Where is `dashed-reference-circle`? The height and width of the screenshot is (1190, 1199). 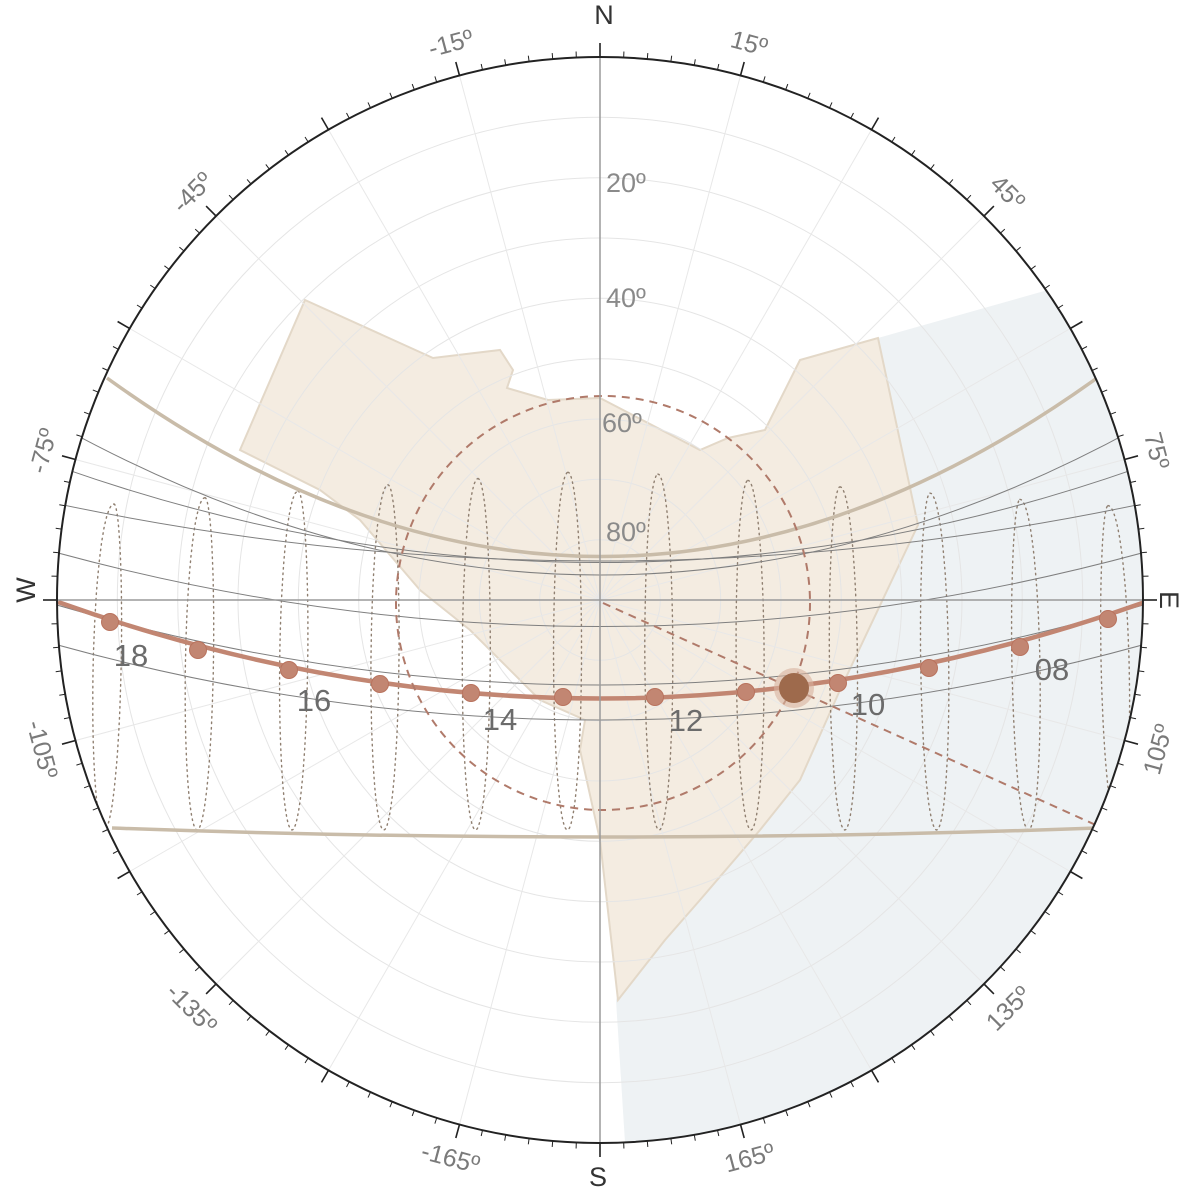
dashed-reference-circle is located at coordinates (603, 603).